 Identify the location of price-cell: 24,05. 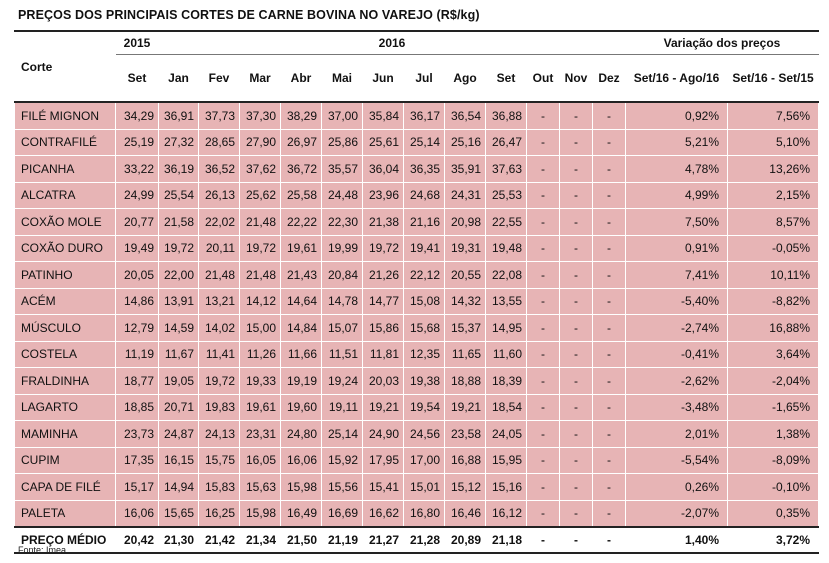
(506, 434).